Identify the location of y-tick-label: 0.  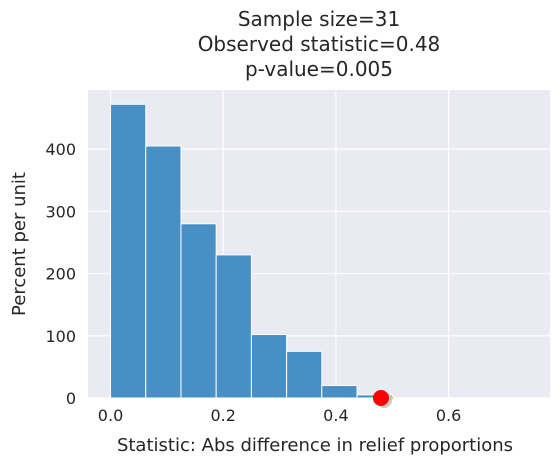
(71, 398).